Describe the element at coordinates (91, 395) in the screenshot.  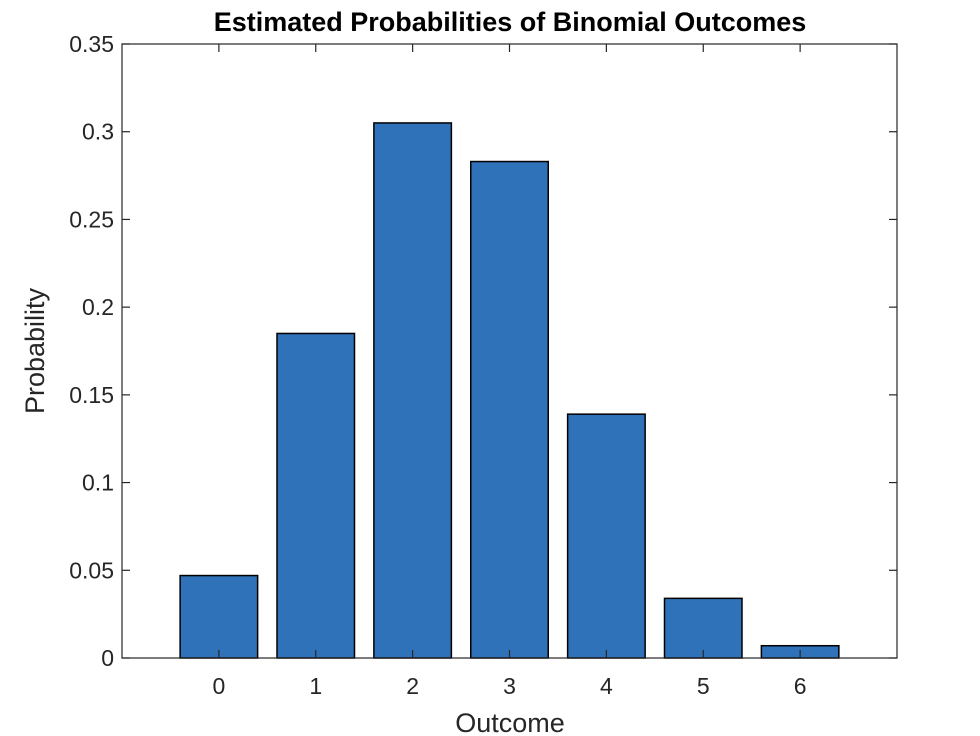
I see `y-tick-label: 0.15` at that location.